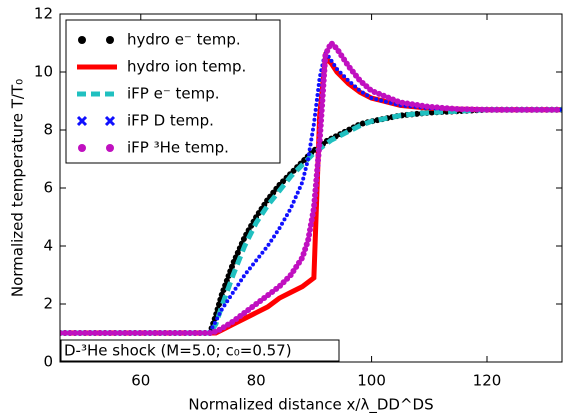 Image resolution: width=567 pixels, height=420 pixels. What do you see at coordinates (487, 381) in the screenshot?
I see `x-tick-label: 120` at bounding box center [487, 381].